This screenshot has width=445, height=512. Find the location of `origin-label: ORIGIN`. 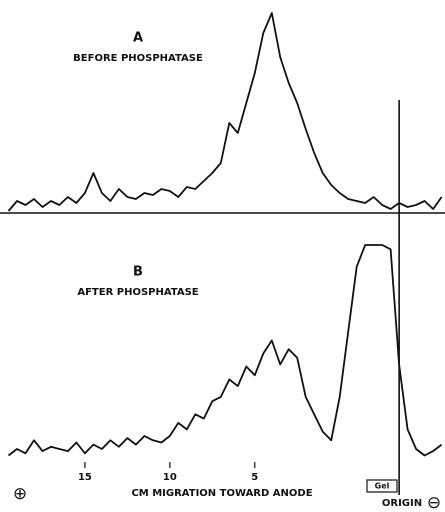

origin-label: ORIGIN is located at coordinates (402, 503).